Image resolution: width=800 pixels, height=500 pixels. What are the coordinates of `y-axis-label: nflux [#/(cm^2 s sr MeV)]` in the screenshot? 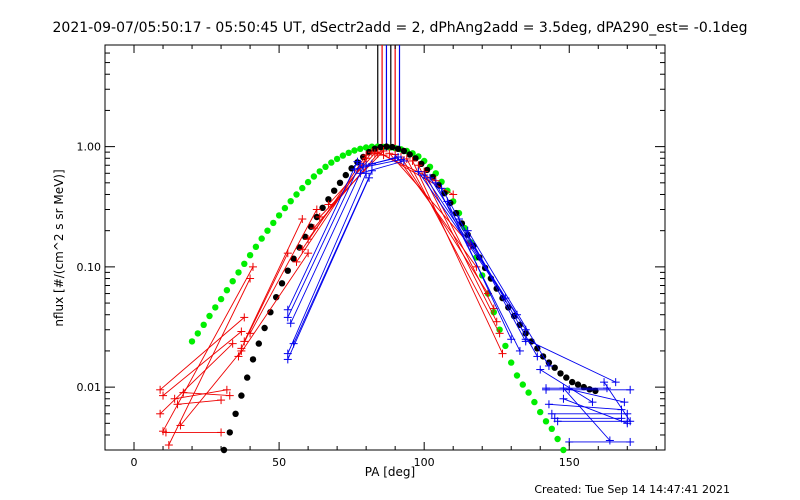 It's located at (59, 247).